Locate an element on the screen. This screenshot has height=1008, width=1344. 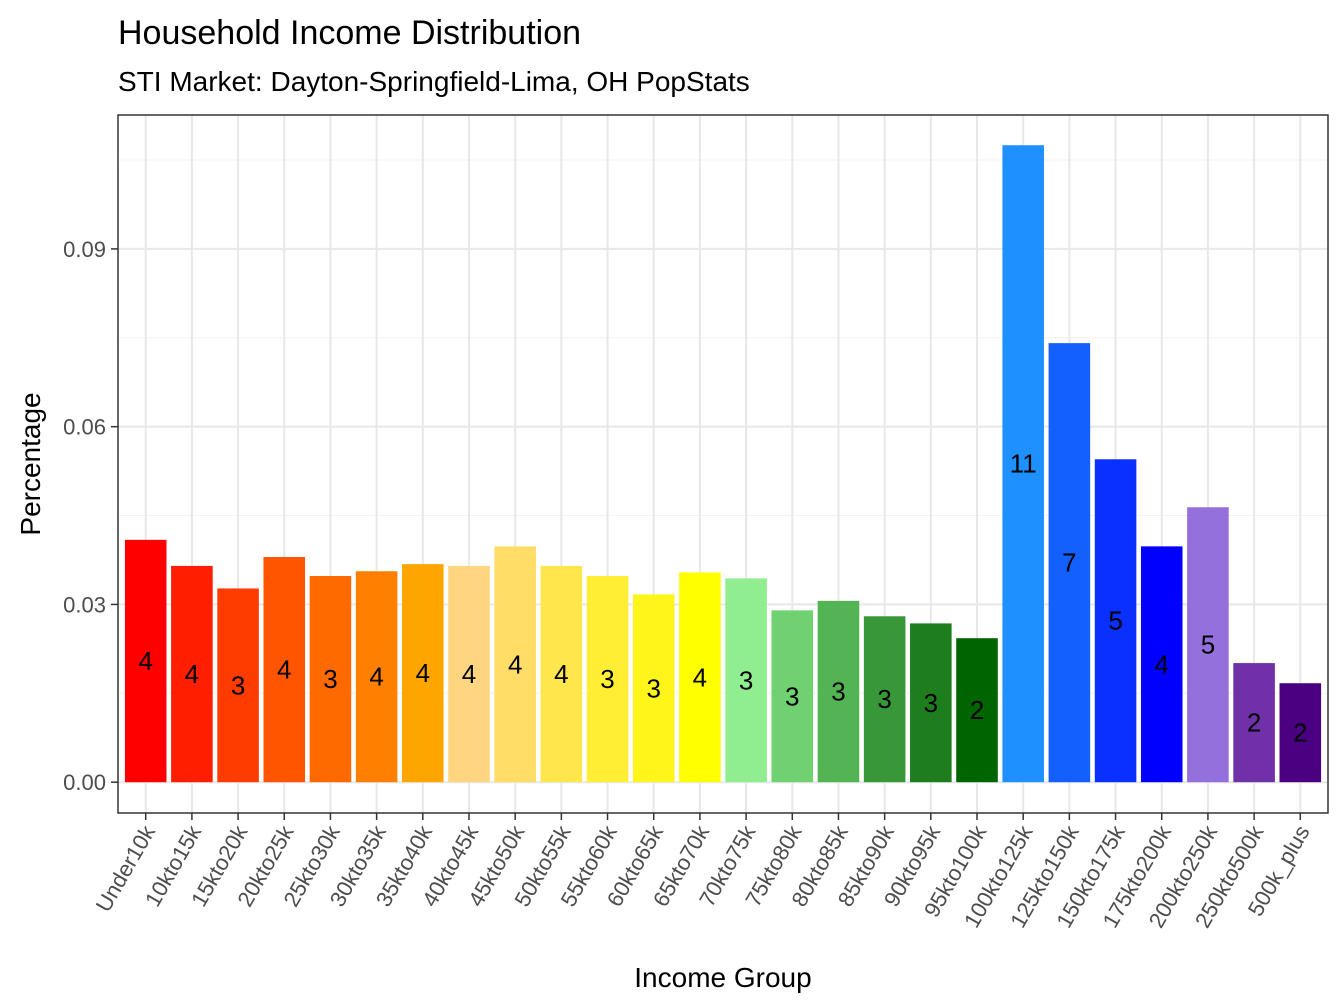
bar-65kto70k is located at coordinates (700, 677).